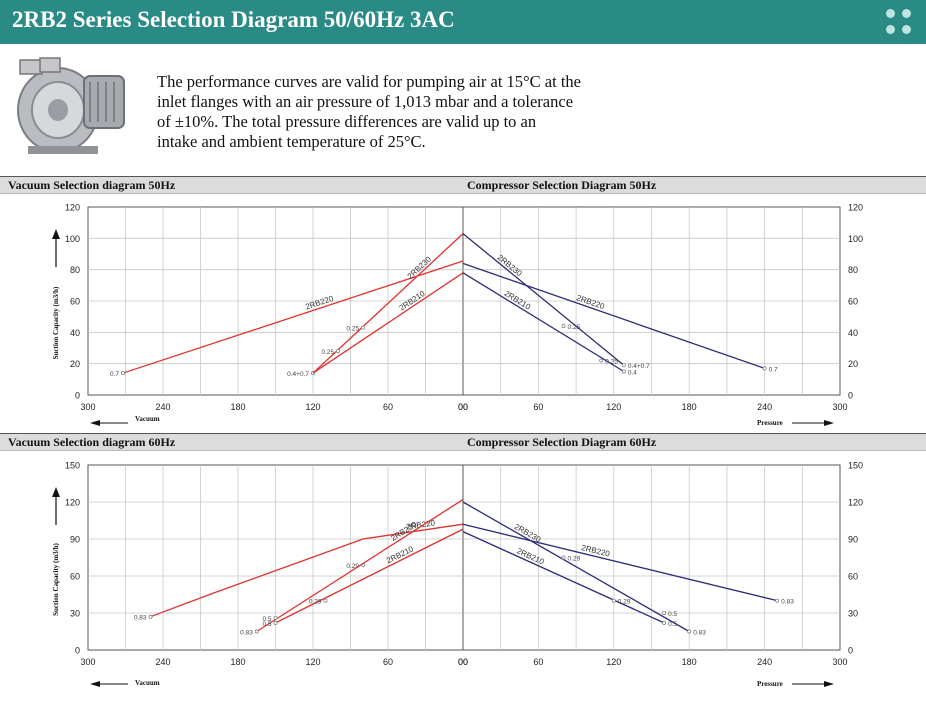 Image resolution: width=926 pixels, height=707 pixels. What do you see at coordinates (388, 407) in the screenshot?
I see `x-tick-label: 60` at bounding box center [388, 407].